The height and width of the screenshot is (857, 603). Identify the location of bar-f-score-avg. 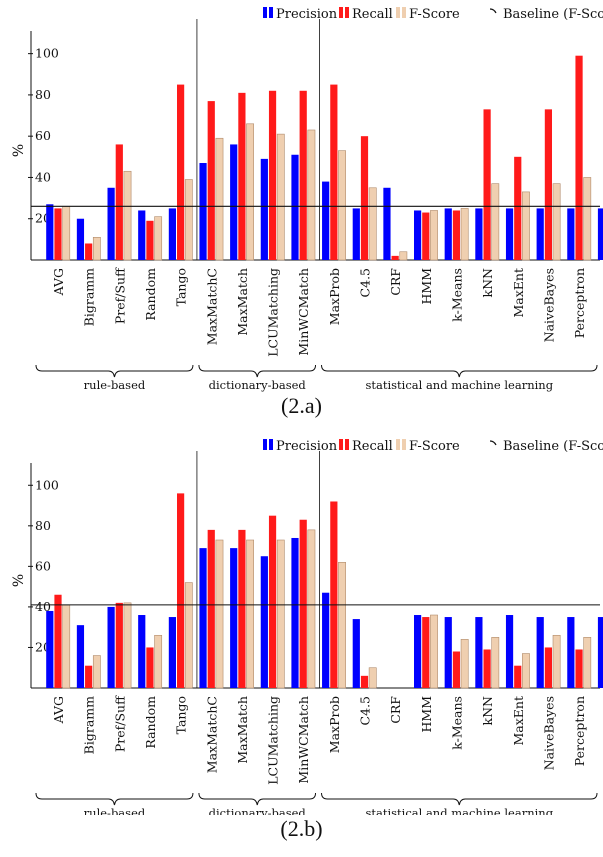
(66, 233).